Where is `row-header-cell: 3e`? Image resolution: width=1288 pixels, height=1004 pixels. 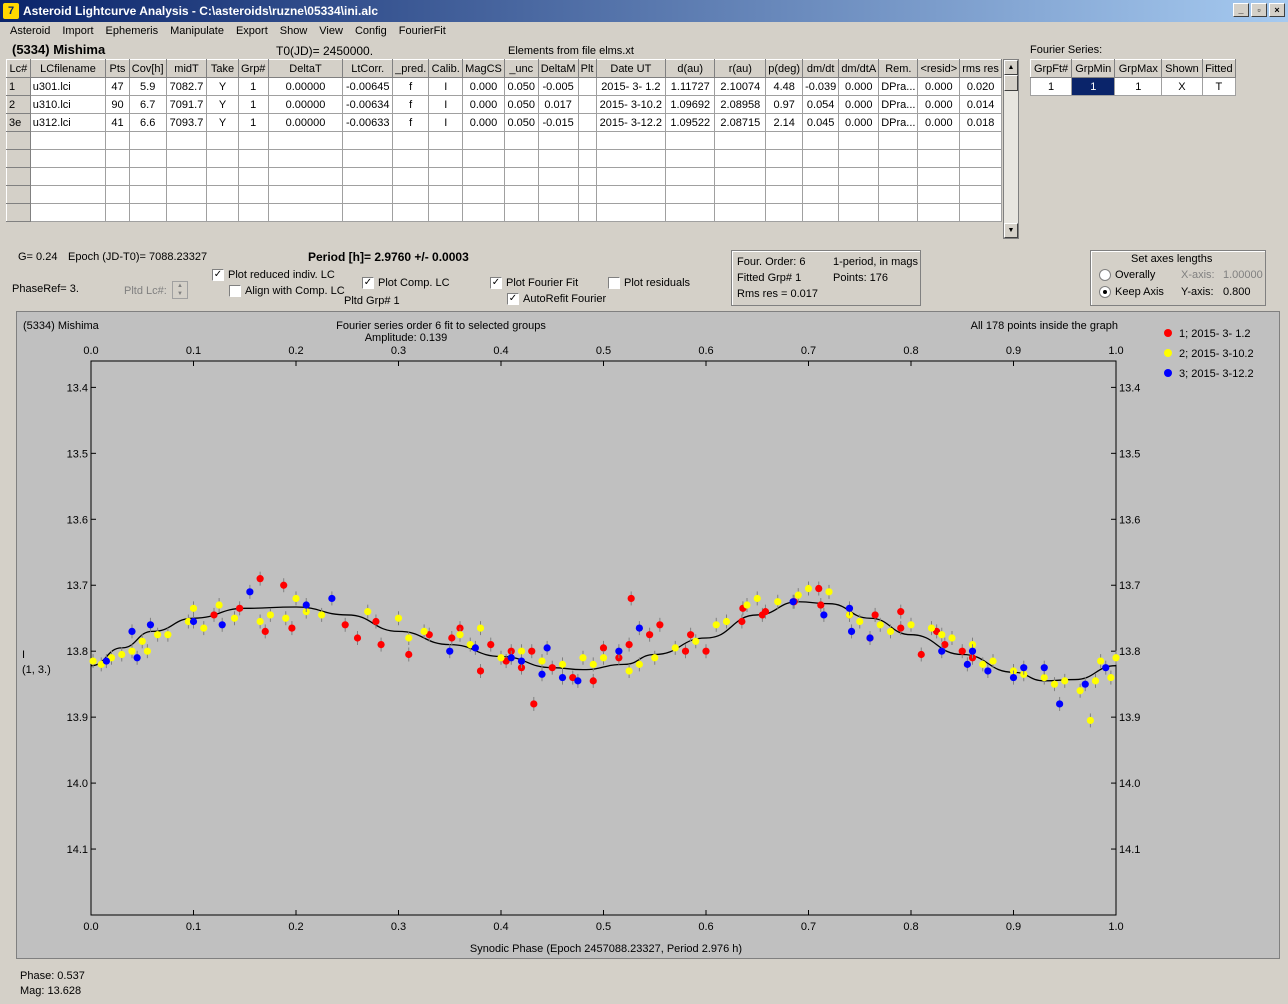 row-header-cell: 3e is located at coordinates (18, 122).